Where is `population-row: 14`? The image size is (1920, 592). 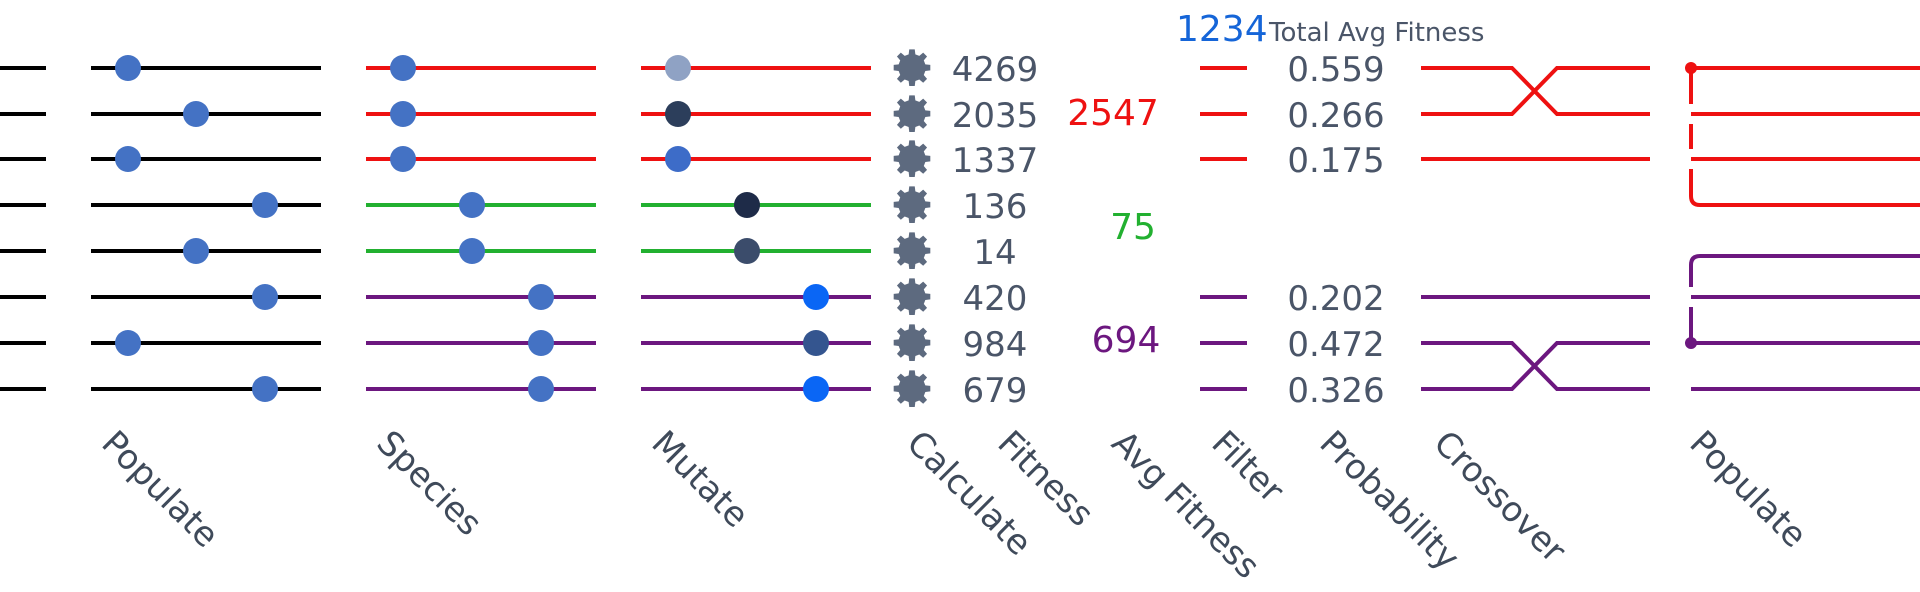
population-row: 14 is located at coordinates (508, 252).